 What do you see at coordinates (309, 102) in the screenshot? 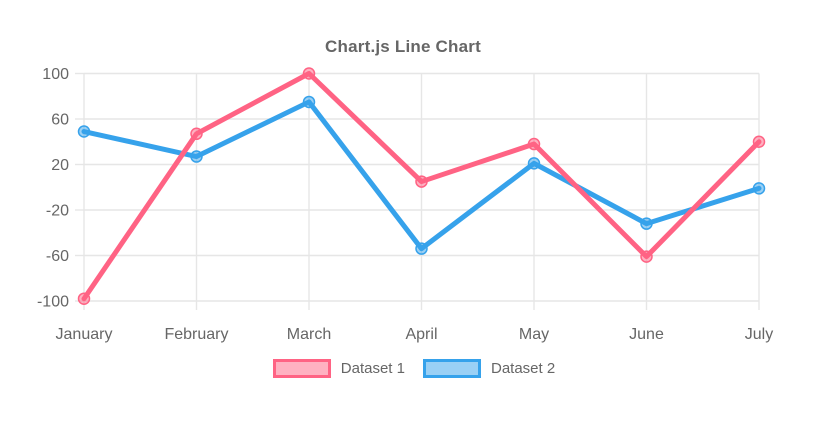
I see `data-point-dataset-2-march` at bounding box center [309, 102].